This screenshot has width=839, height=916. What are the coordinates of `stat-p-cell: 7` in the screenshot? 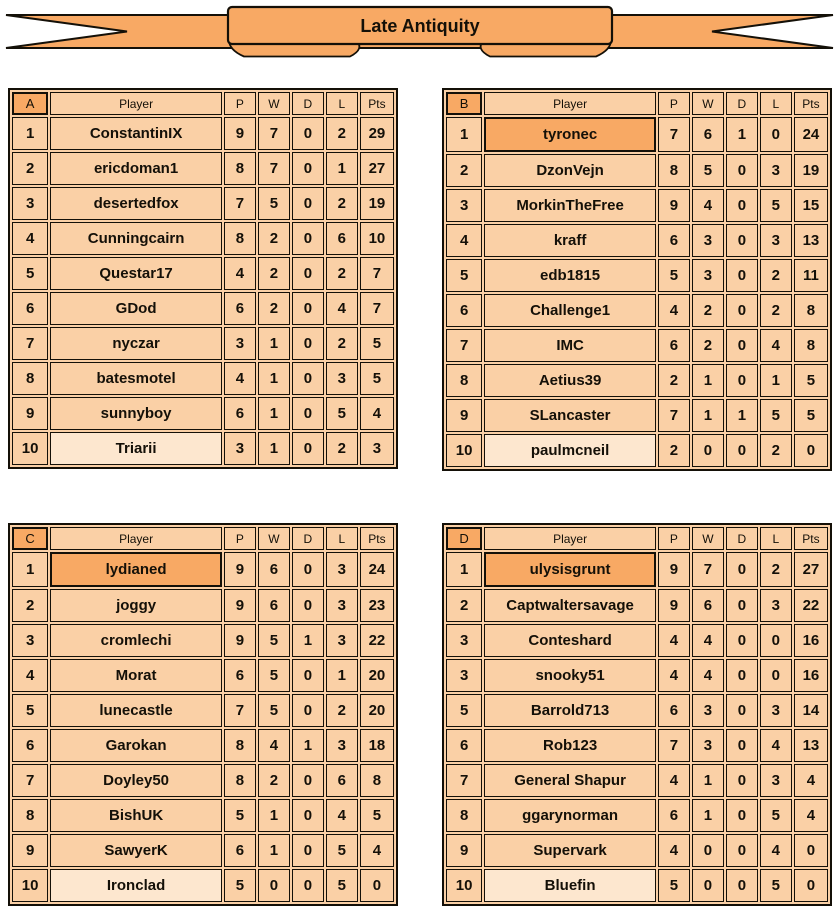 It's located at (673, 415).